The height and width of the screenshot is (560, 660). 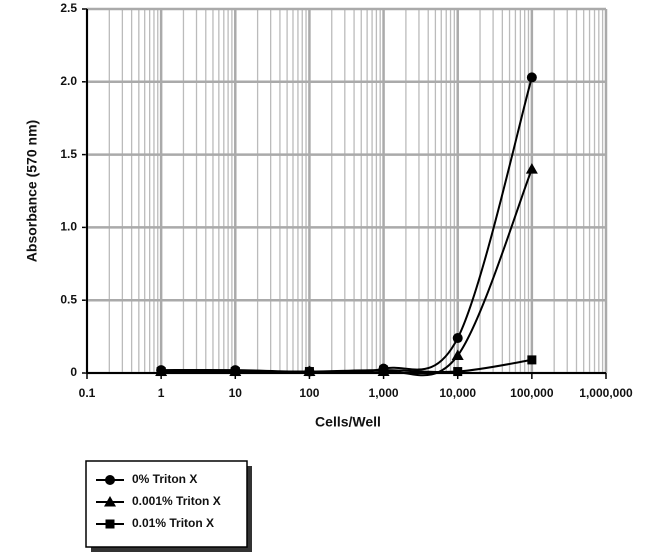 What do you see at coordinates (173, 523) in the screenshot?
I see `legend-label: 0.01% Triton X` at bounding box center [173, 523].